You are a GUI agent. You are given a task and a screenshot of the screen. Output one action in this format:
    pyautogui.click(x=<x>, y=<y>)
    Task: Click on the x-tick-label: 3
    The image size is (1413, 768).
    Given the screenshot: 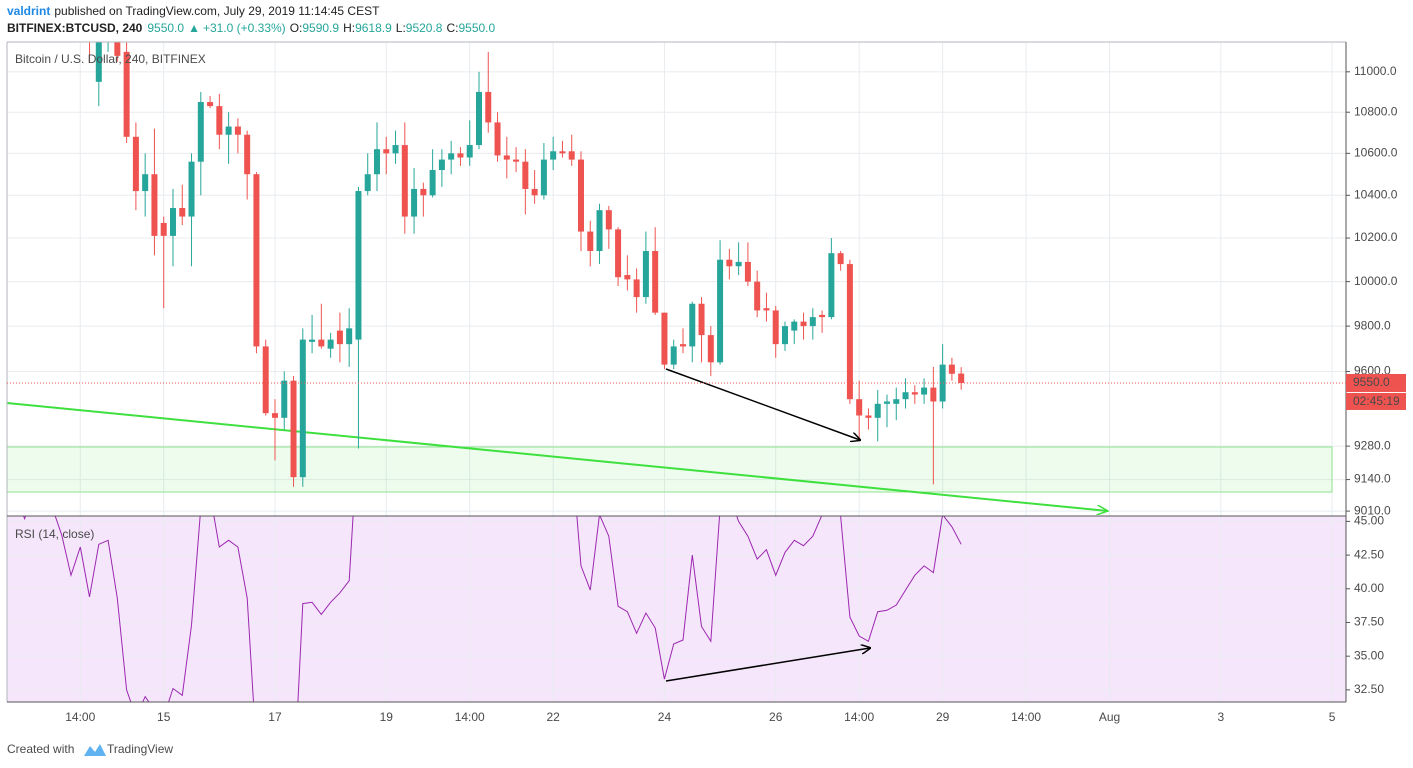 What is the action you would take?
    pyautogui.click(x=1220, y=717)
    